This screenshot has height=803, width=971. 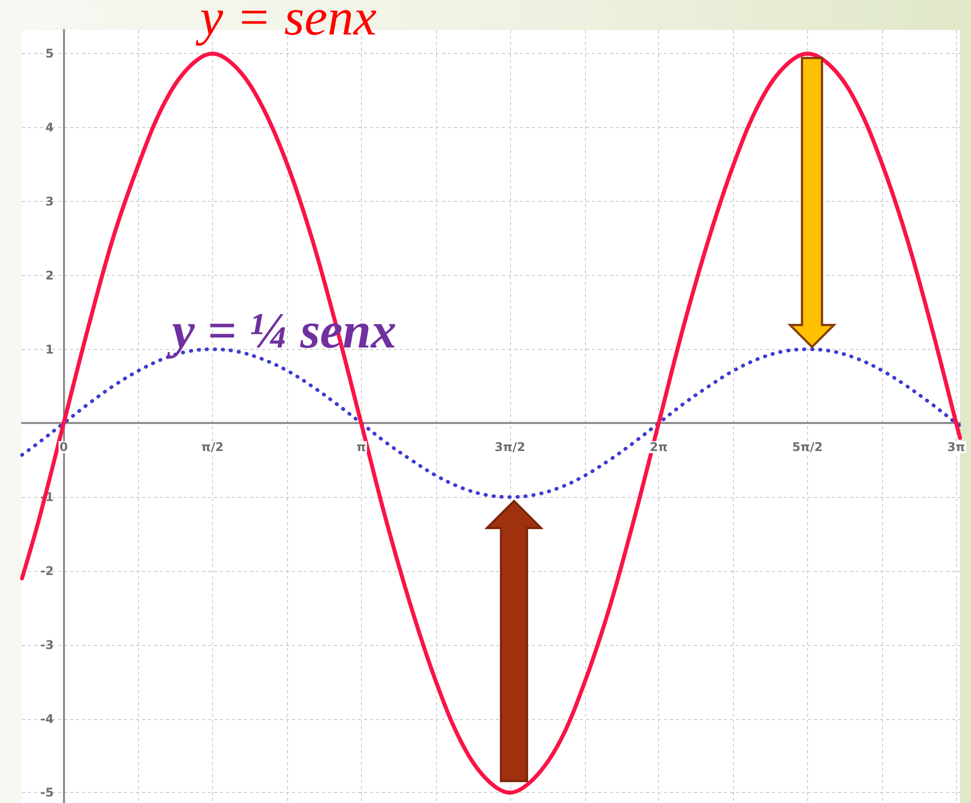 What do you see at coordinates (510, 447) in the screenshot?
I see `x-tick-label: 3π/2` at bounding box center [510, 447].